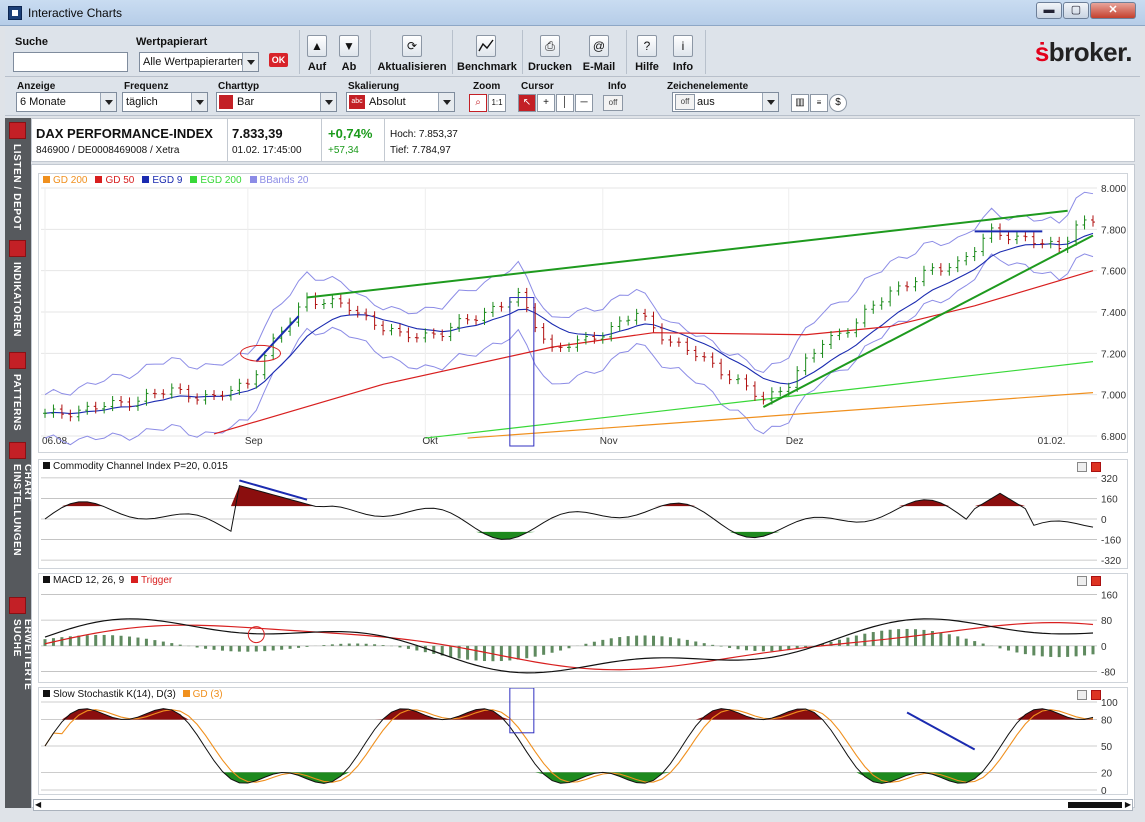  Describe the element at coordinates (565, 103) in the screenshot. I see `vertical-line-icon: │` at that location.